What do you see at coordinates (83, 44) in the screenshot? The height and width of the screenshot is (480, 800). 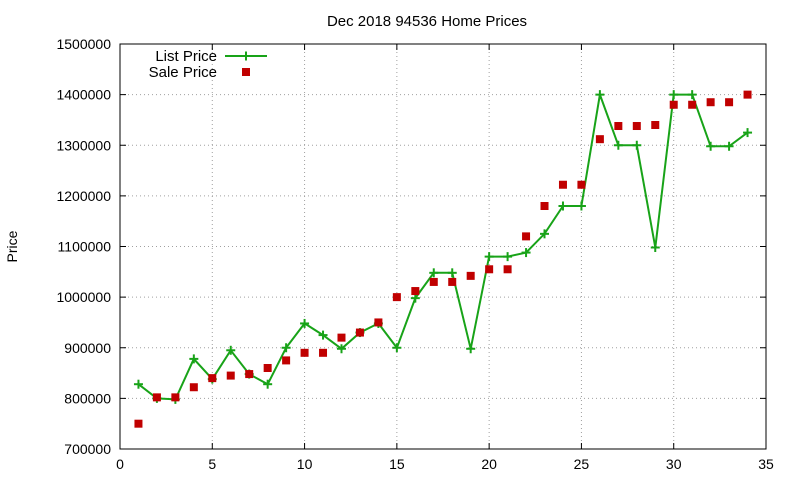 I see `y-tick-label: 1500000` at bounding box center [83, 44].